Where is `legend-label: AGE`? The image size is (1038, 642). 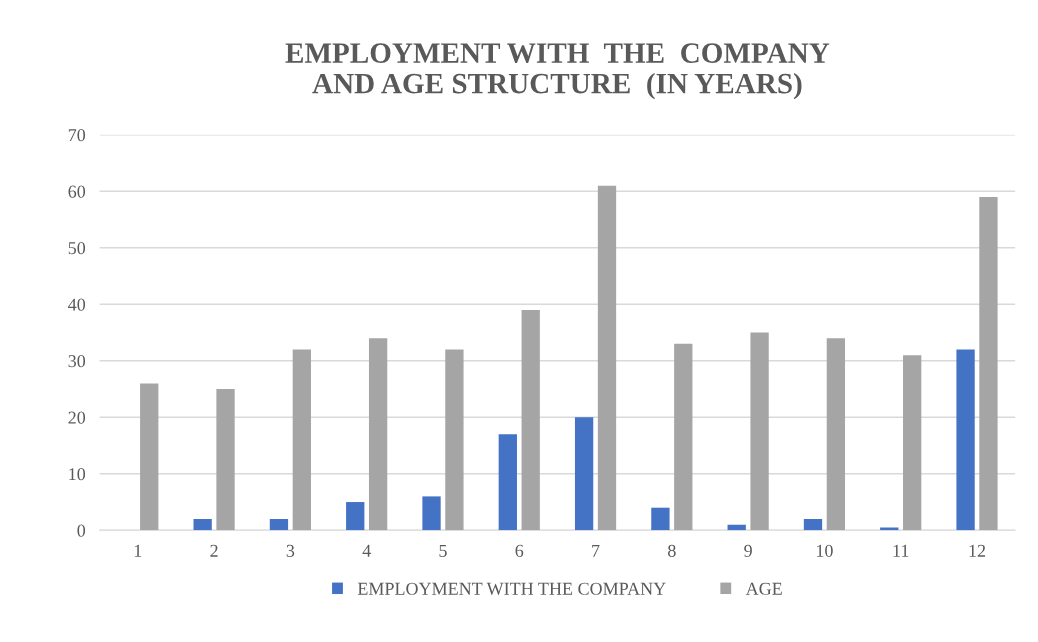 legend-label: AGE is located at coordinates (763, 588).